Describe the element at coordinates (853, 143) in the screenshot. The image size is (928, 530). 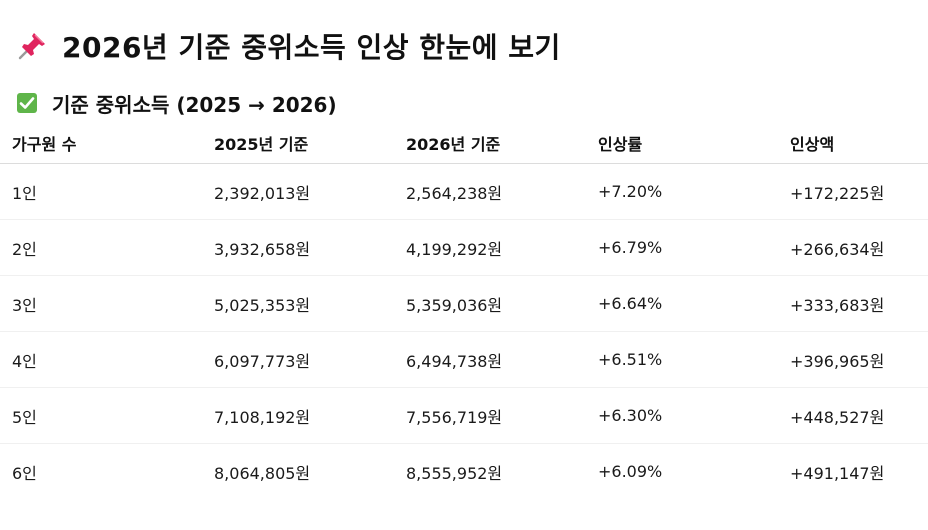
I see `header-increase-amount: 인상액` at that location.